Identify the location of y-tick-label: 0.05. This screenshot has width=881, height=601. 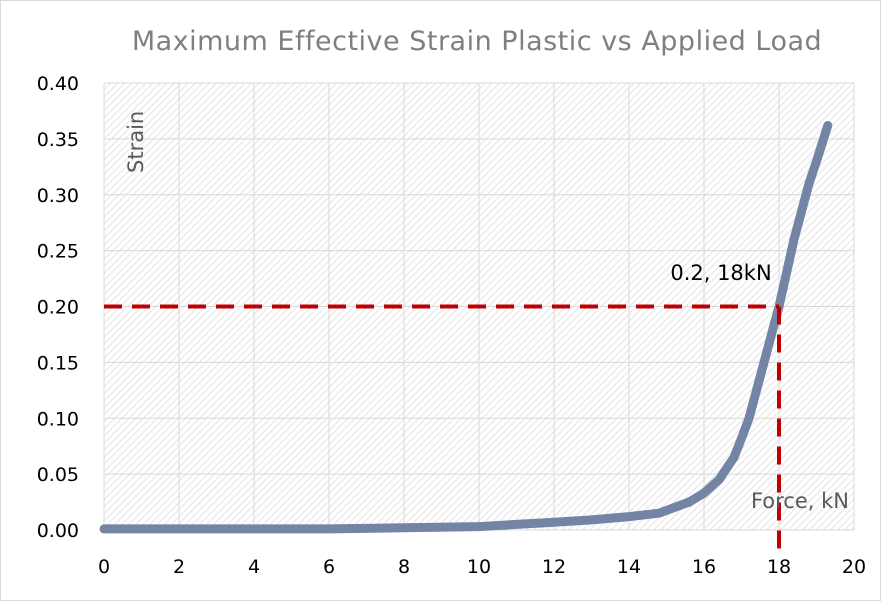
(58, 475).